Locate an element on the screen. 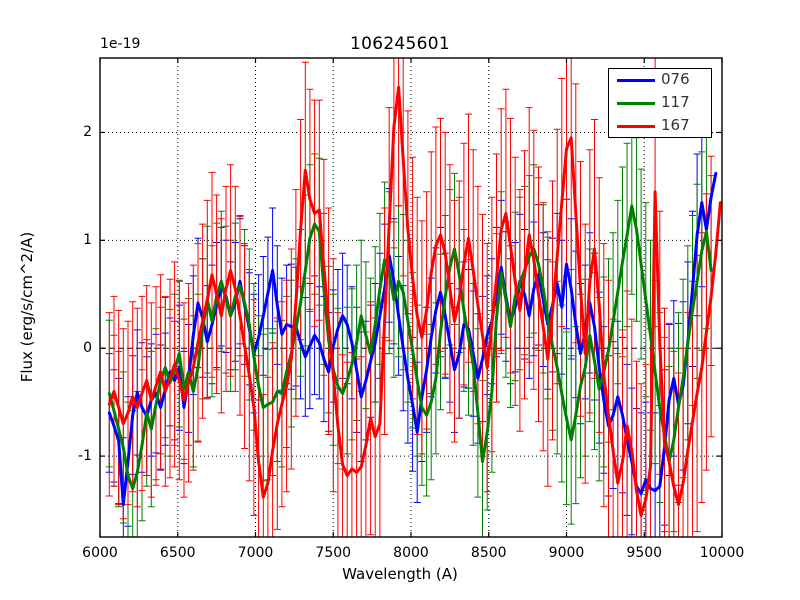 This screenshot has width=800, height=600. x-tick-label: 7500 is located at coordinates (333, 553).